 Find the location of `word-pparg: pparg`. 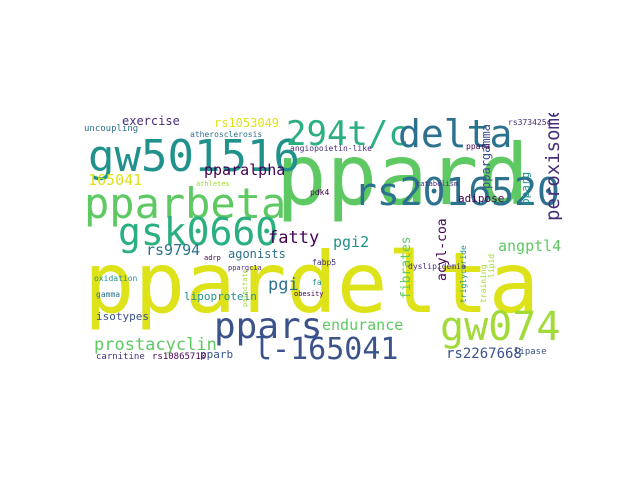

word-pparg: pparg is located at coordinates (525, 188).